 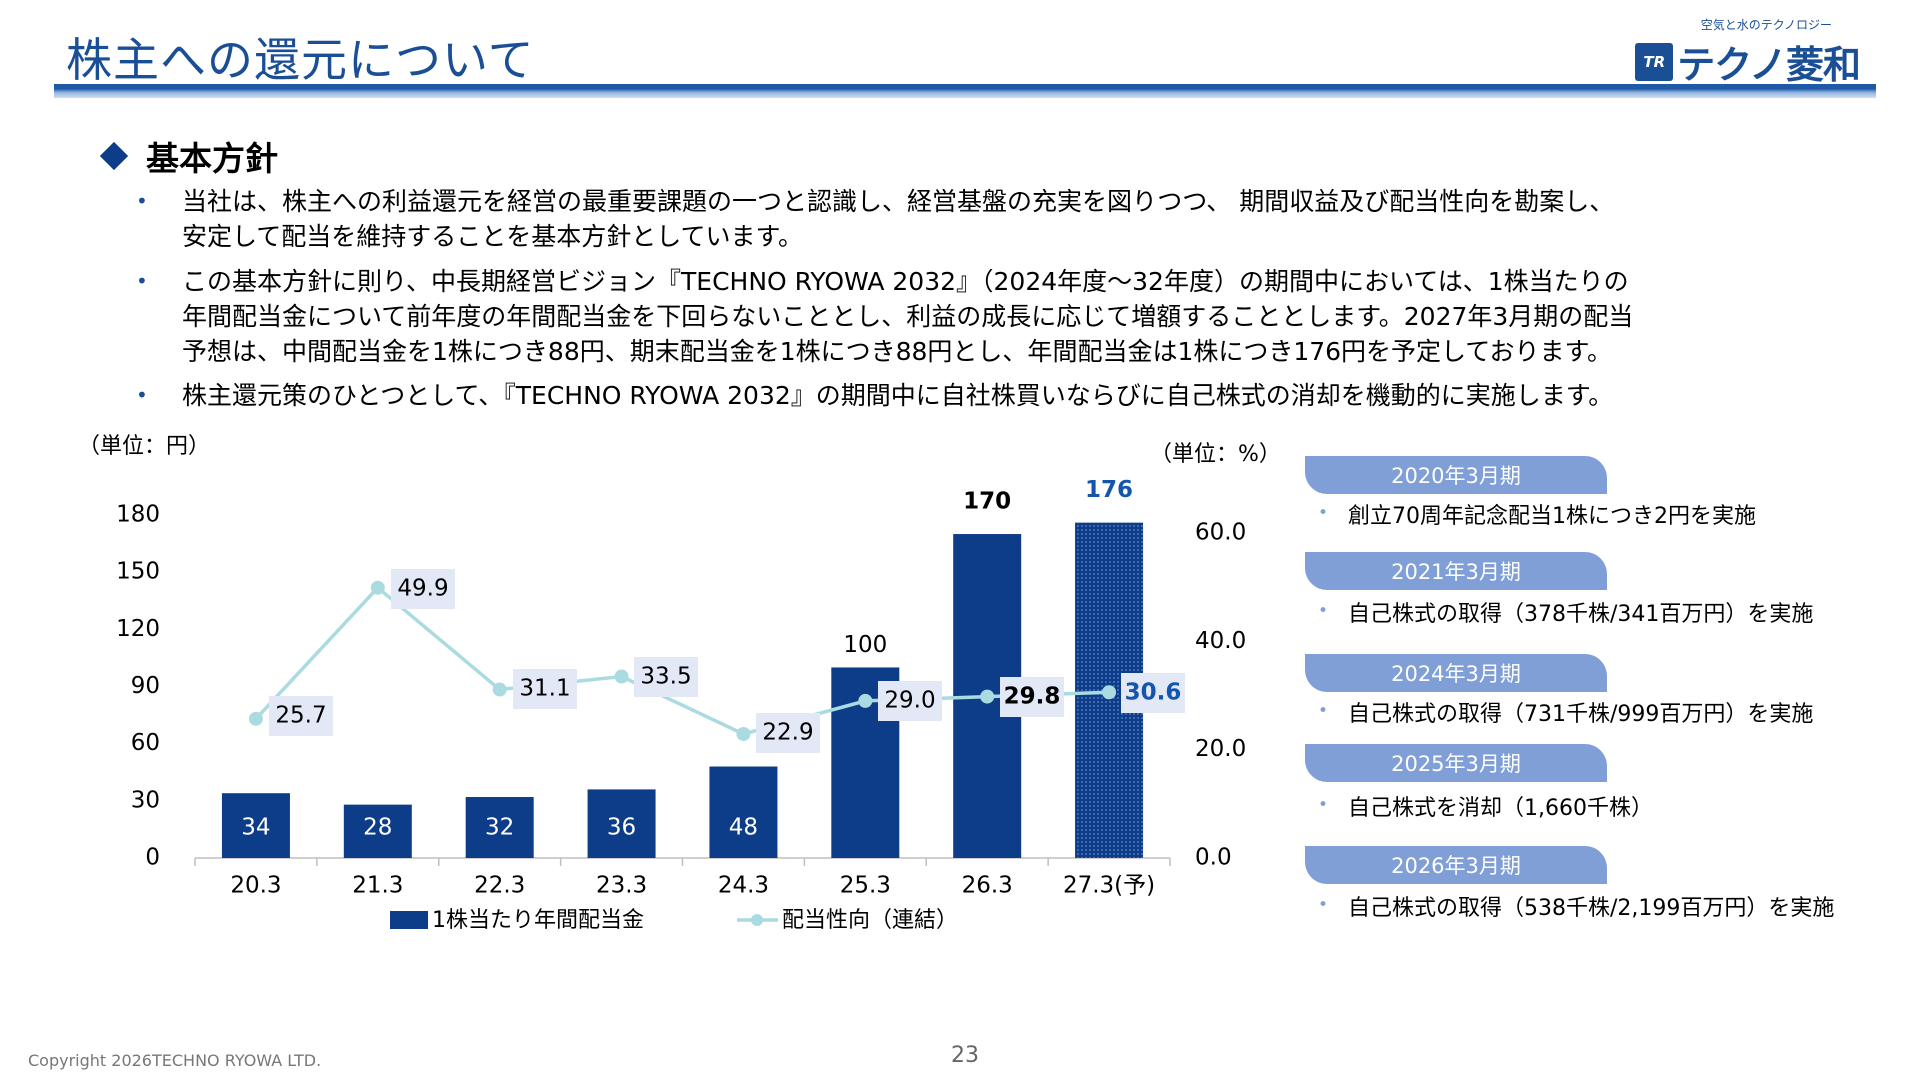 I want to click on bar-value-label: 32, so click(x=499, y=828).